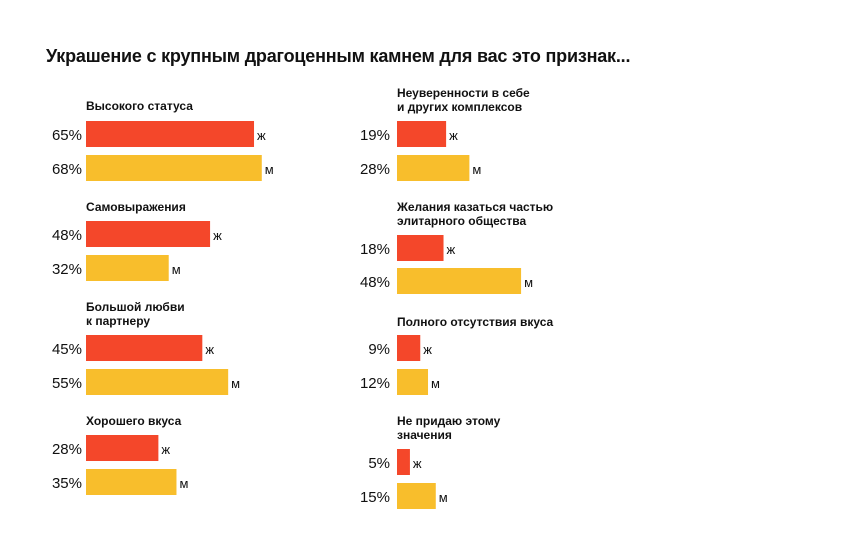 Image resolution: width=850 pixels, height=550 pixels. I want to click on value-label: 19%, so click(375, 135).